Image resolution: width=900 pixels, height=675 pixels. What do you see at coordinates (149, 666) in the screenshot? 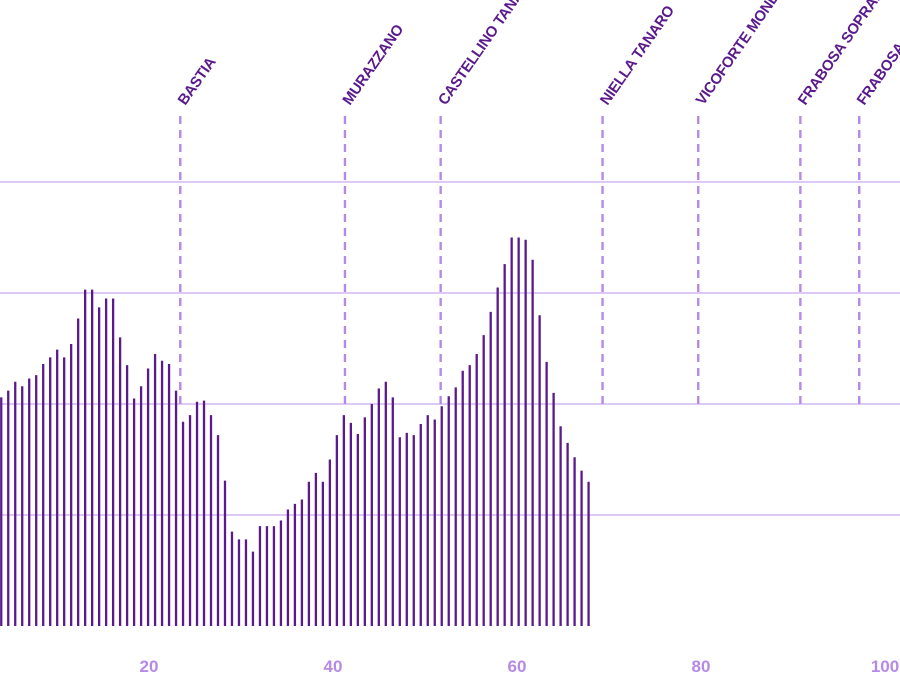
I see `x-tick-label: 20` at bounding box center [149, 666].